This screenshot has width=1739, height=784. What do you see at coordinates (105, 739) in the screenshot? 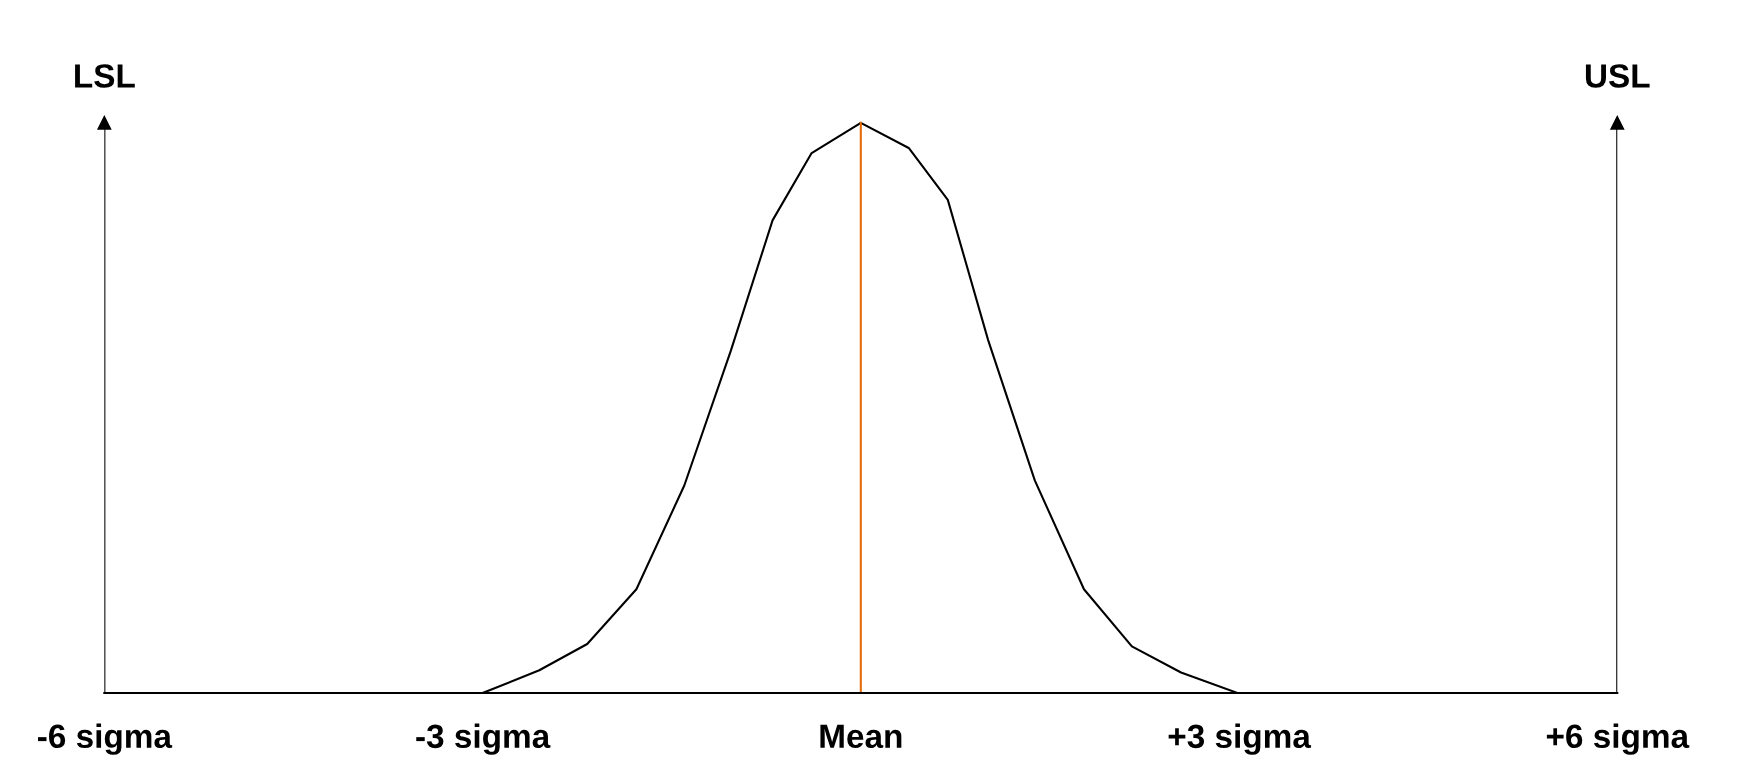
I see `x-tick-label: -6 sigma` at bounding box center [105, 739].